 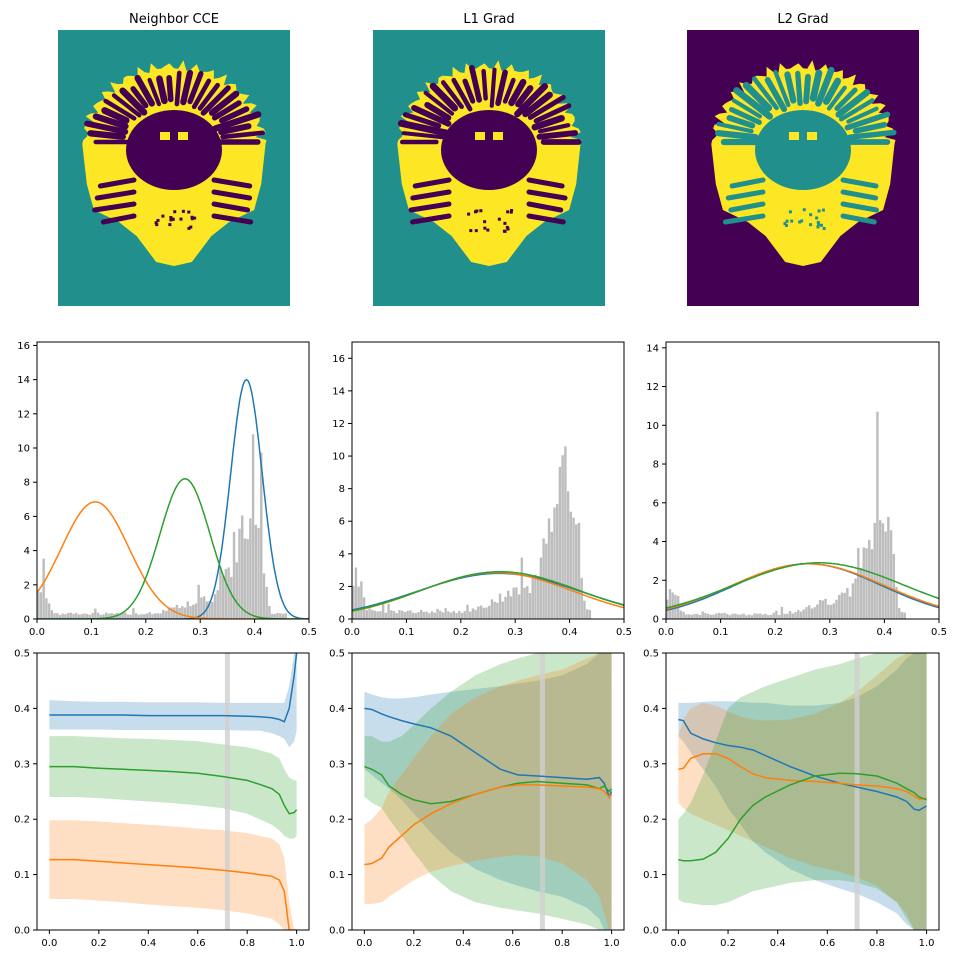 What do you see at coordinates (338, 457) in the screenshot?
I see `y-tick-label: 10` at bounding box center [338, 457].